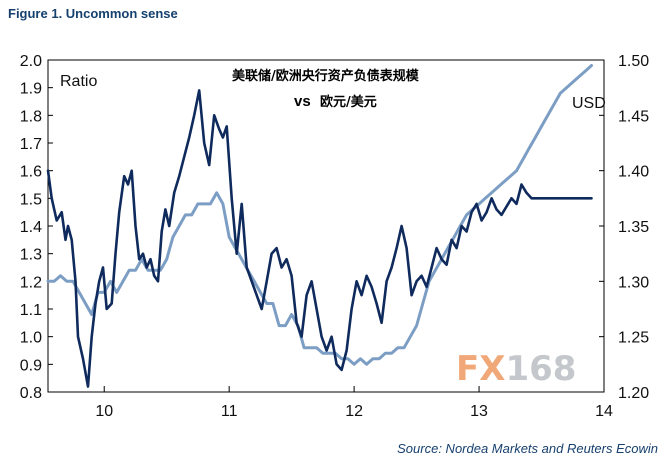 The image size is (672, 464). I want to click on x-tick-label: 14, so click(604, 411).